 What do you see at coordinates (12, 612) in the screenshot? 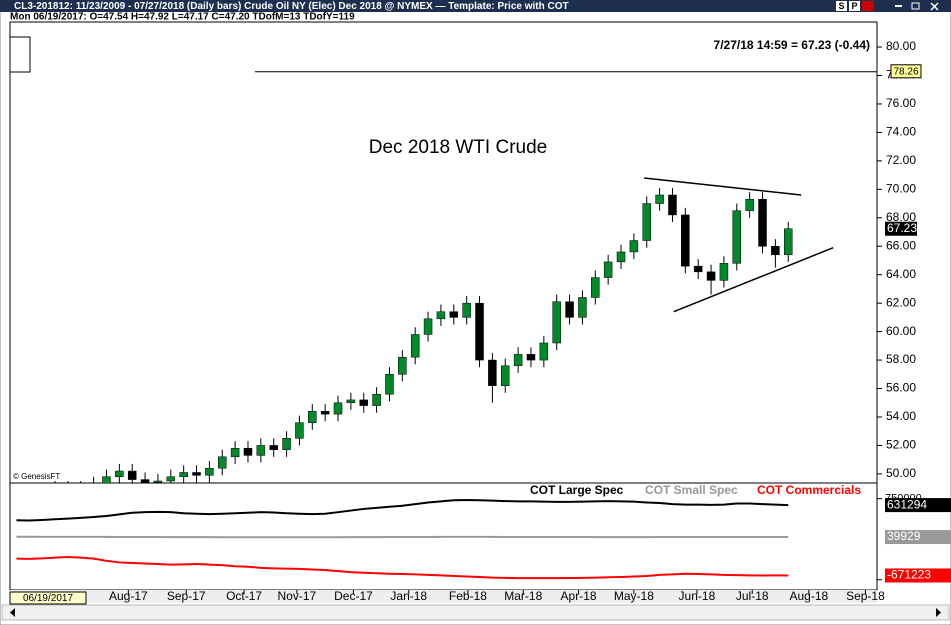
I see `scroll-left` at bounding box center [12, 612].